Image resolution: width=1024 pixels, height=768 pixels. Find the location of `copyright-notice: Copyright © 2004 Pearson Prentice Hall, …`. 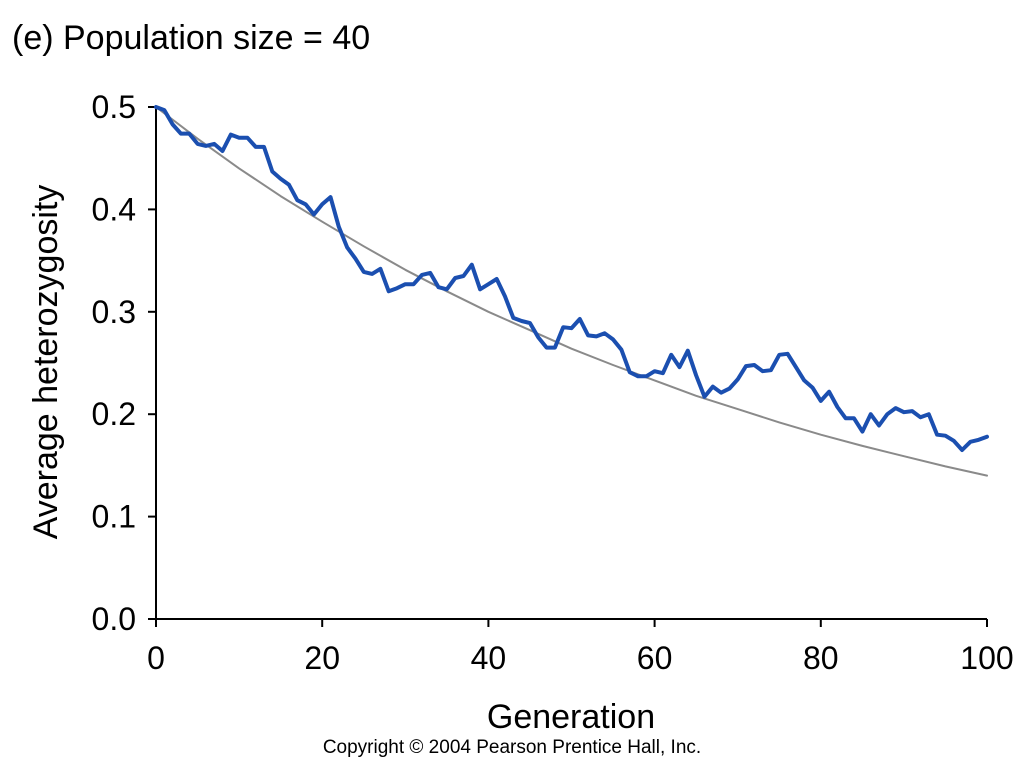

copyright-notice: Copyright © 2004 Pearson Prentice Hall, … is located at coordinates (512, 747).